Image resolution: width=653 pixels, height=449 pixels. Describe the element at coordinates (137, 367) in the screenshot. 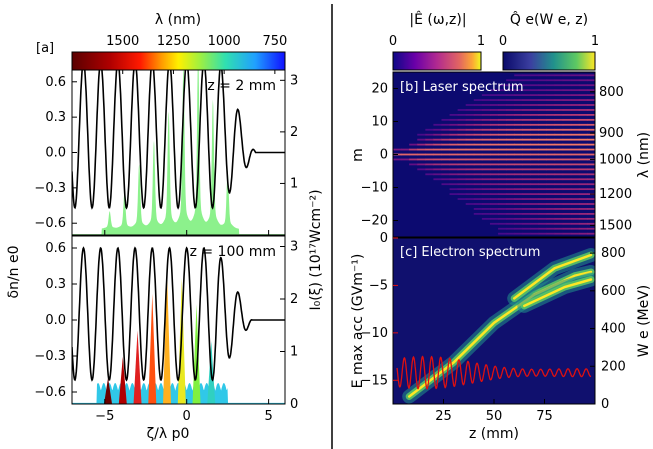

I see `spectral-spike` at that location.